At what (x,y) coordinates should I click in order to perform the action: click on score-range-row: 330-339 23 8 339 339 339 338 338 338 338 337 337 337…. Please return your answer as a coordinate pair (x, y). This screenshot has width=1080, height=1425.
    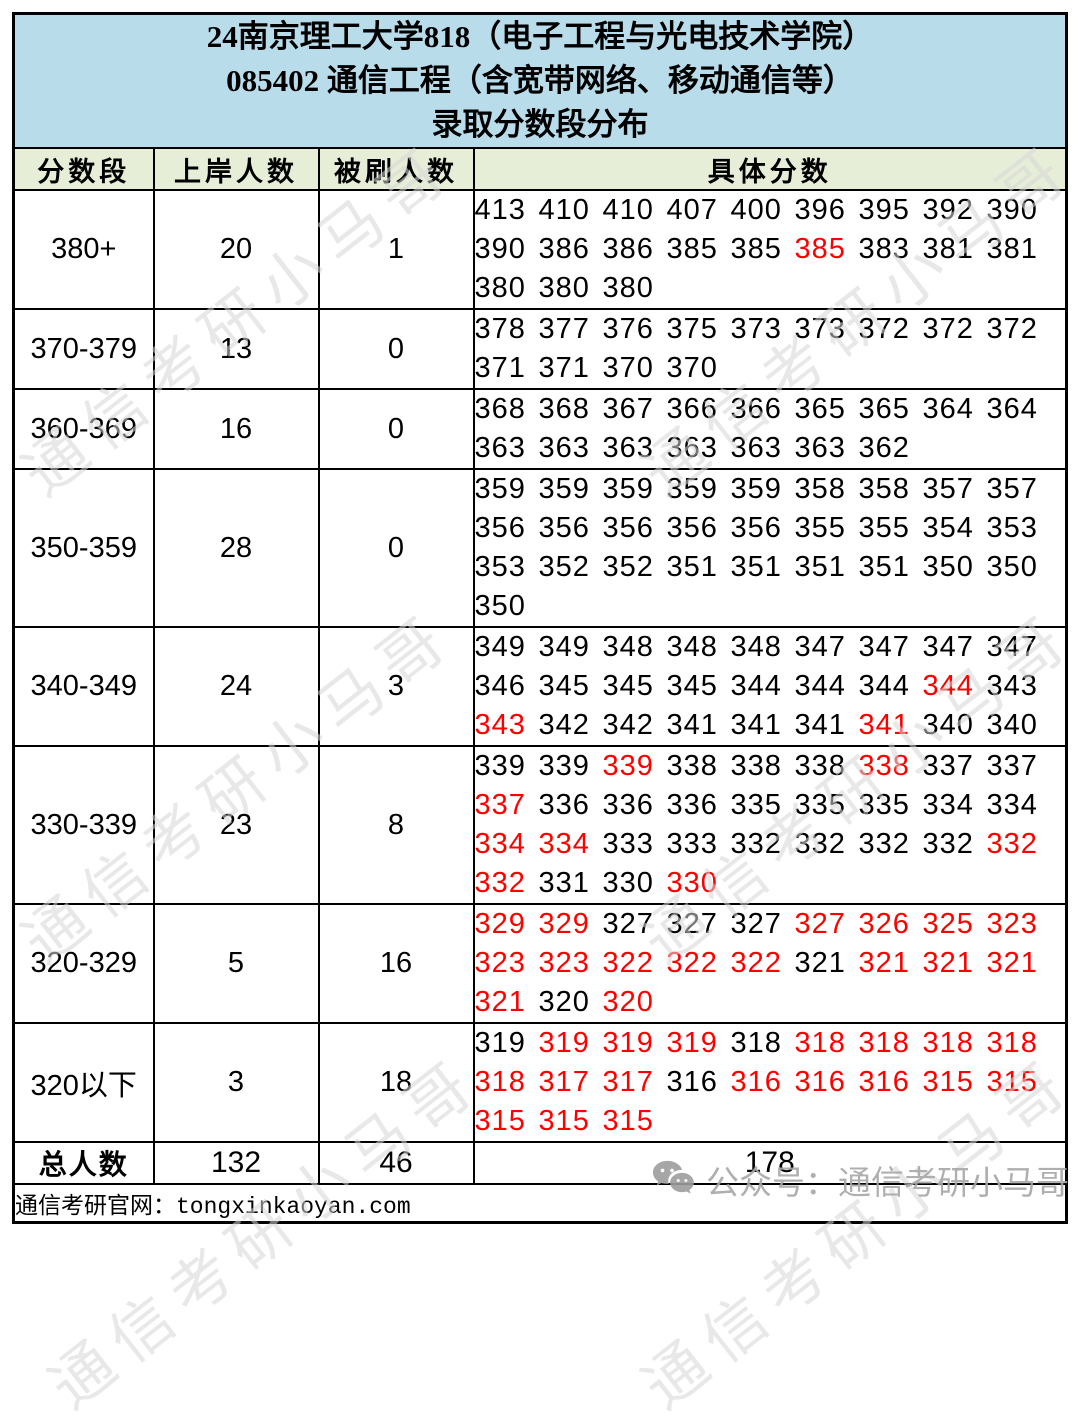
    Looking at the image, I should click on (540, 825).